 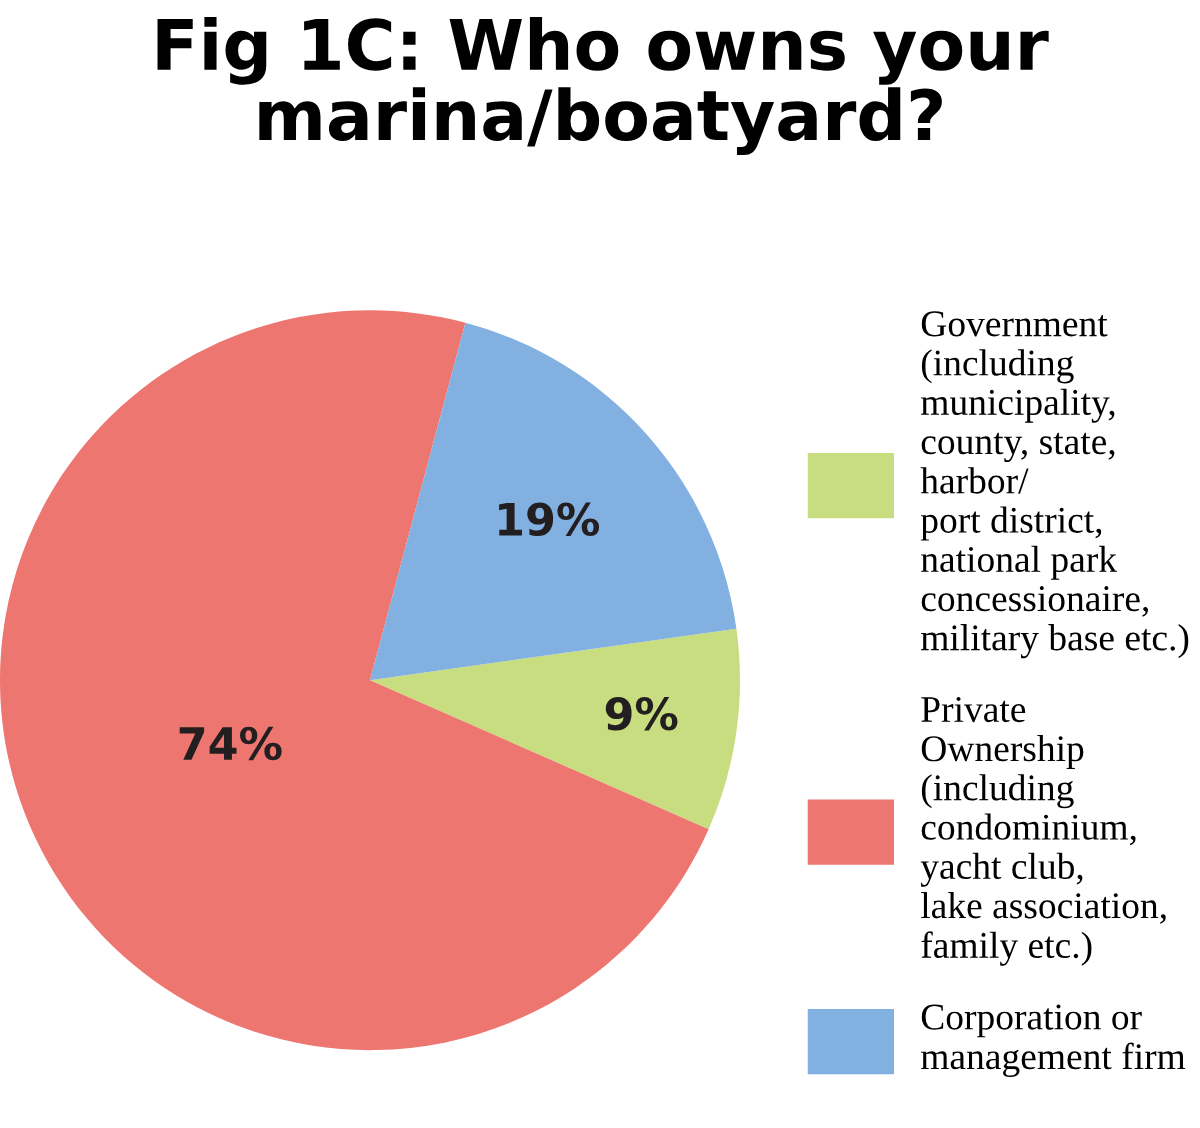 What do you see at coordinates (641, 713) in the screenshot?
I see `data-label: 9%` at bounding box center [641, 713].